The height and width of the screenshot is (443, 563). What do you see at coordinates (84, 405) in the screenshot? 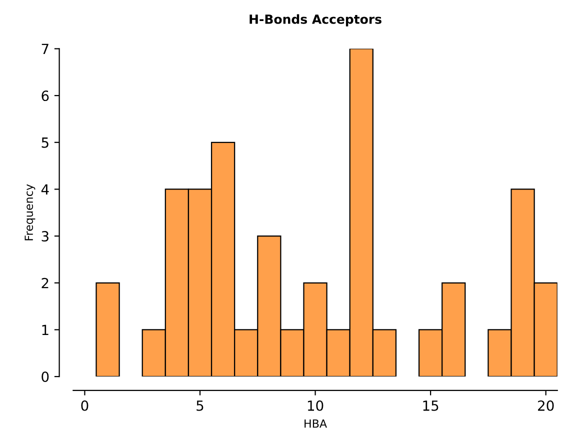
I see `x-tick-label: 0` at bounding box center [84, 405].